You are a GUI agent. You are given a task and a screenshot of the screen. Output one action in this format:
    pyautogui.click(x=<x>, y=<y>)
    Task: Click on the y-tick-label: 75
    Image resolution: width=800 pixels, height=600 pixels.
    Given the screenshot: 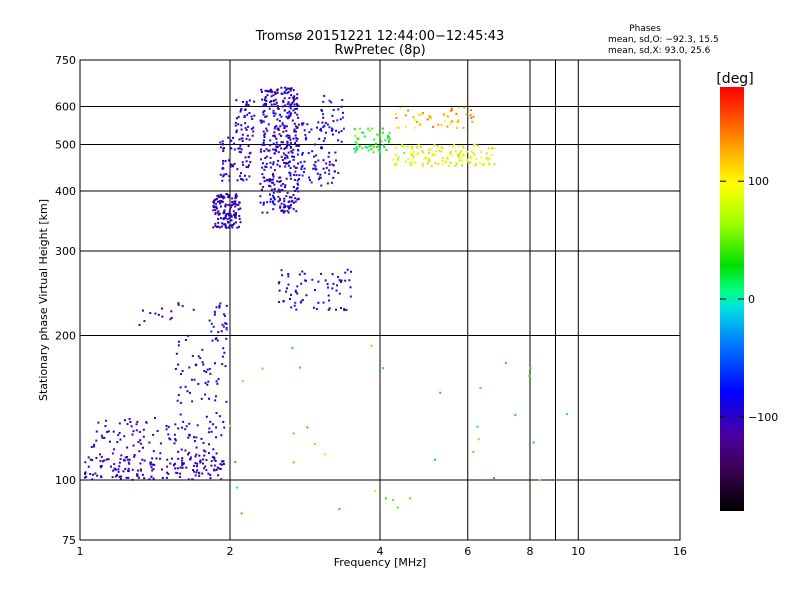 What is the action you would take?
    pyautogui.click(x=69, y=540)
    